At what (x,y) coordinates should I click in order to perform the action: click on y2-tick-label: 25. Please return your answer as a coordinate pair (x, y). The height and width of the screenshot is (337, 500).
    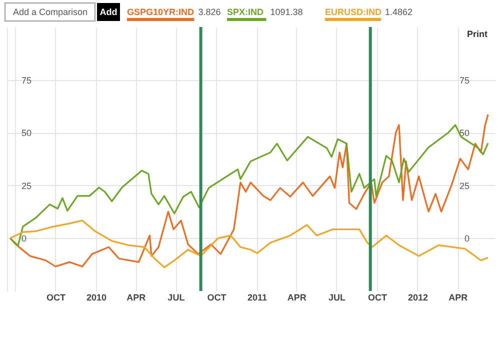
    Looking at the image, I should click on (464, 185).